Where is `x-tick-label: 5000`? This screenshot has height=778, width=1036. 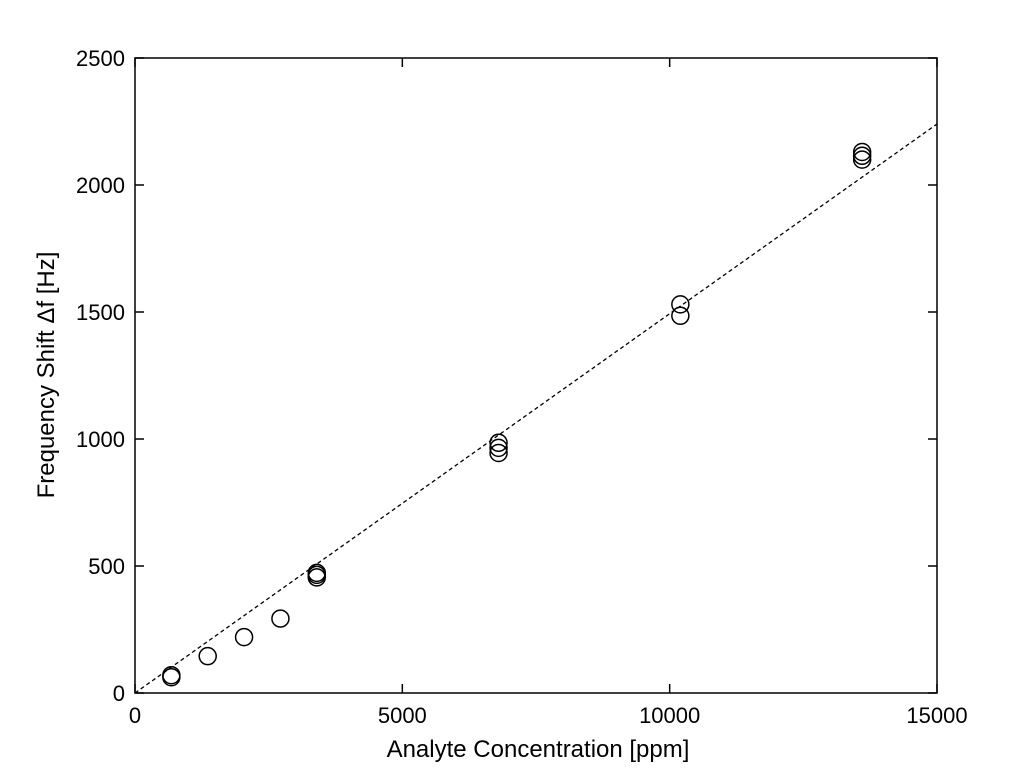
x-tick-label: 5000 is located at coordinates (402, 715).